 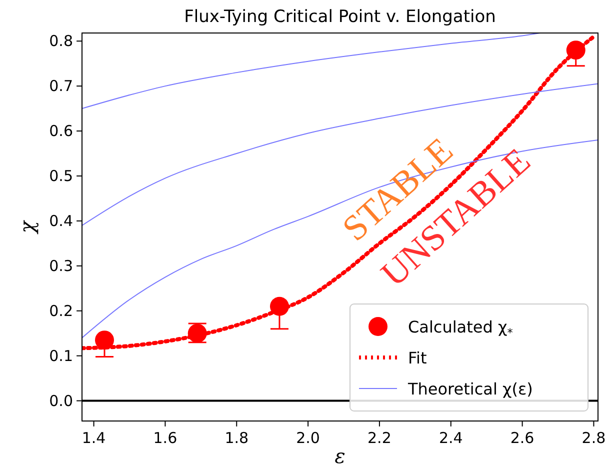 What do you see at coordinates (27, 227) in the screenshot?
I see `y-axis-title: χ` at bounding box center [27, 227].